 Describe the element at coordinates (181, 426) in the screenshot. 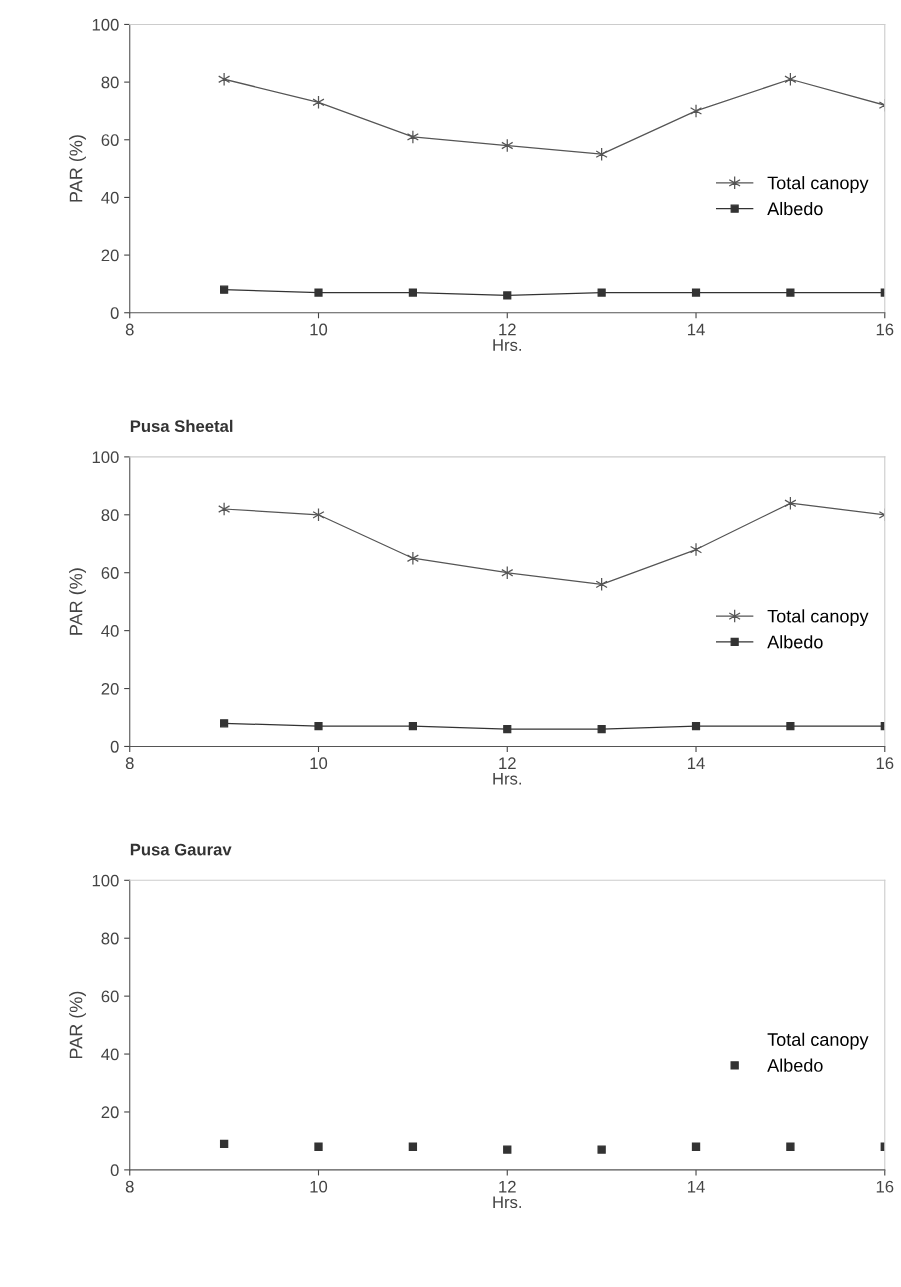

I see `chart-title: Pusa Sheetal` at that location.